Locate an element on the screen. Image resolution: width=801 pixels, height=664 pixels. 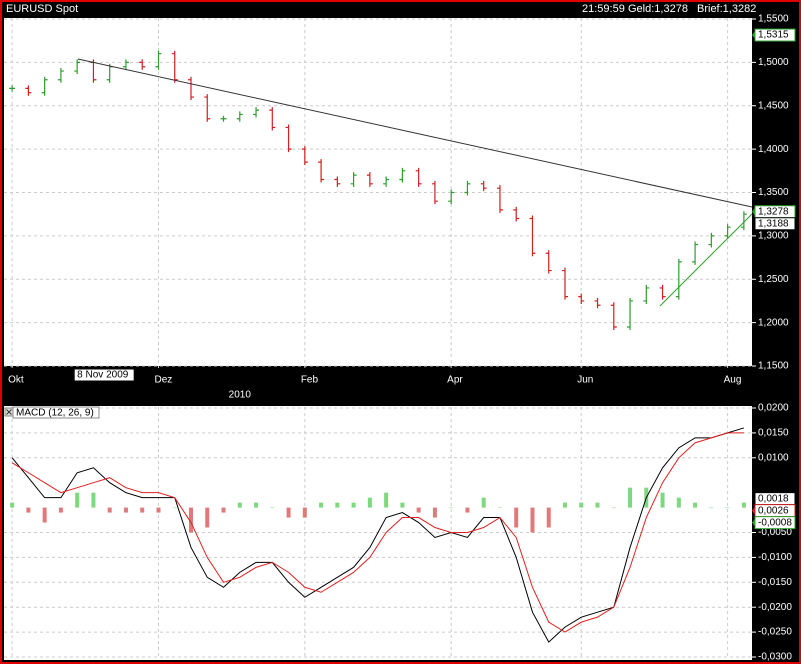
y-tick-label: 1,4000 is located at coordinates (773, 149).